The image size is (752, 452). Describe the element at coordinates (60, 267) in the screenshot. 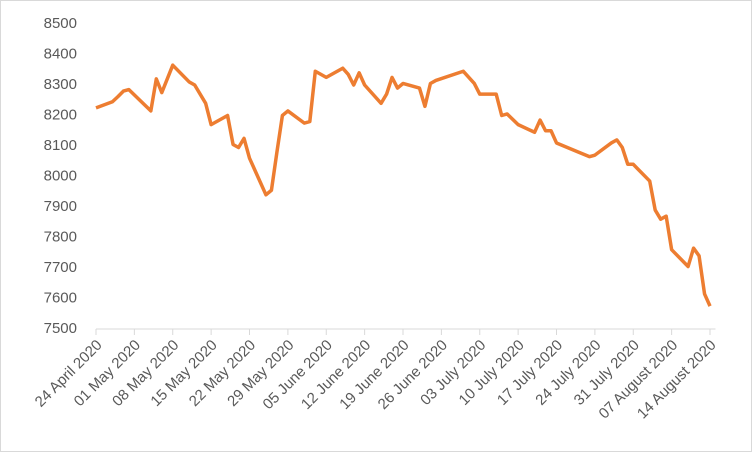

I see `y-tick-label: 7700` at that location.